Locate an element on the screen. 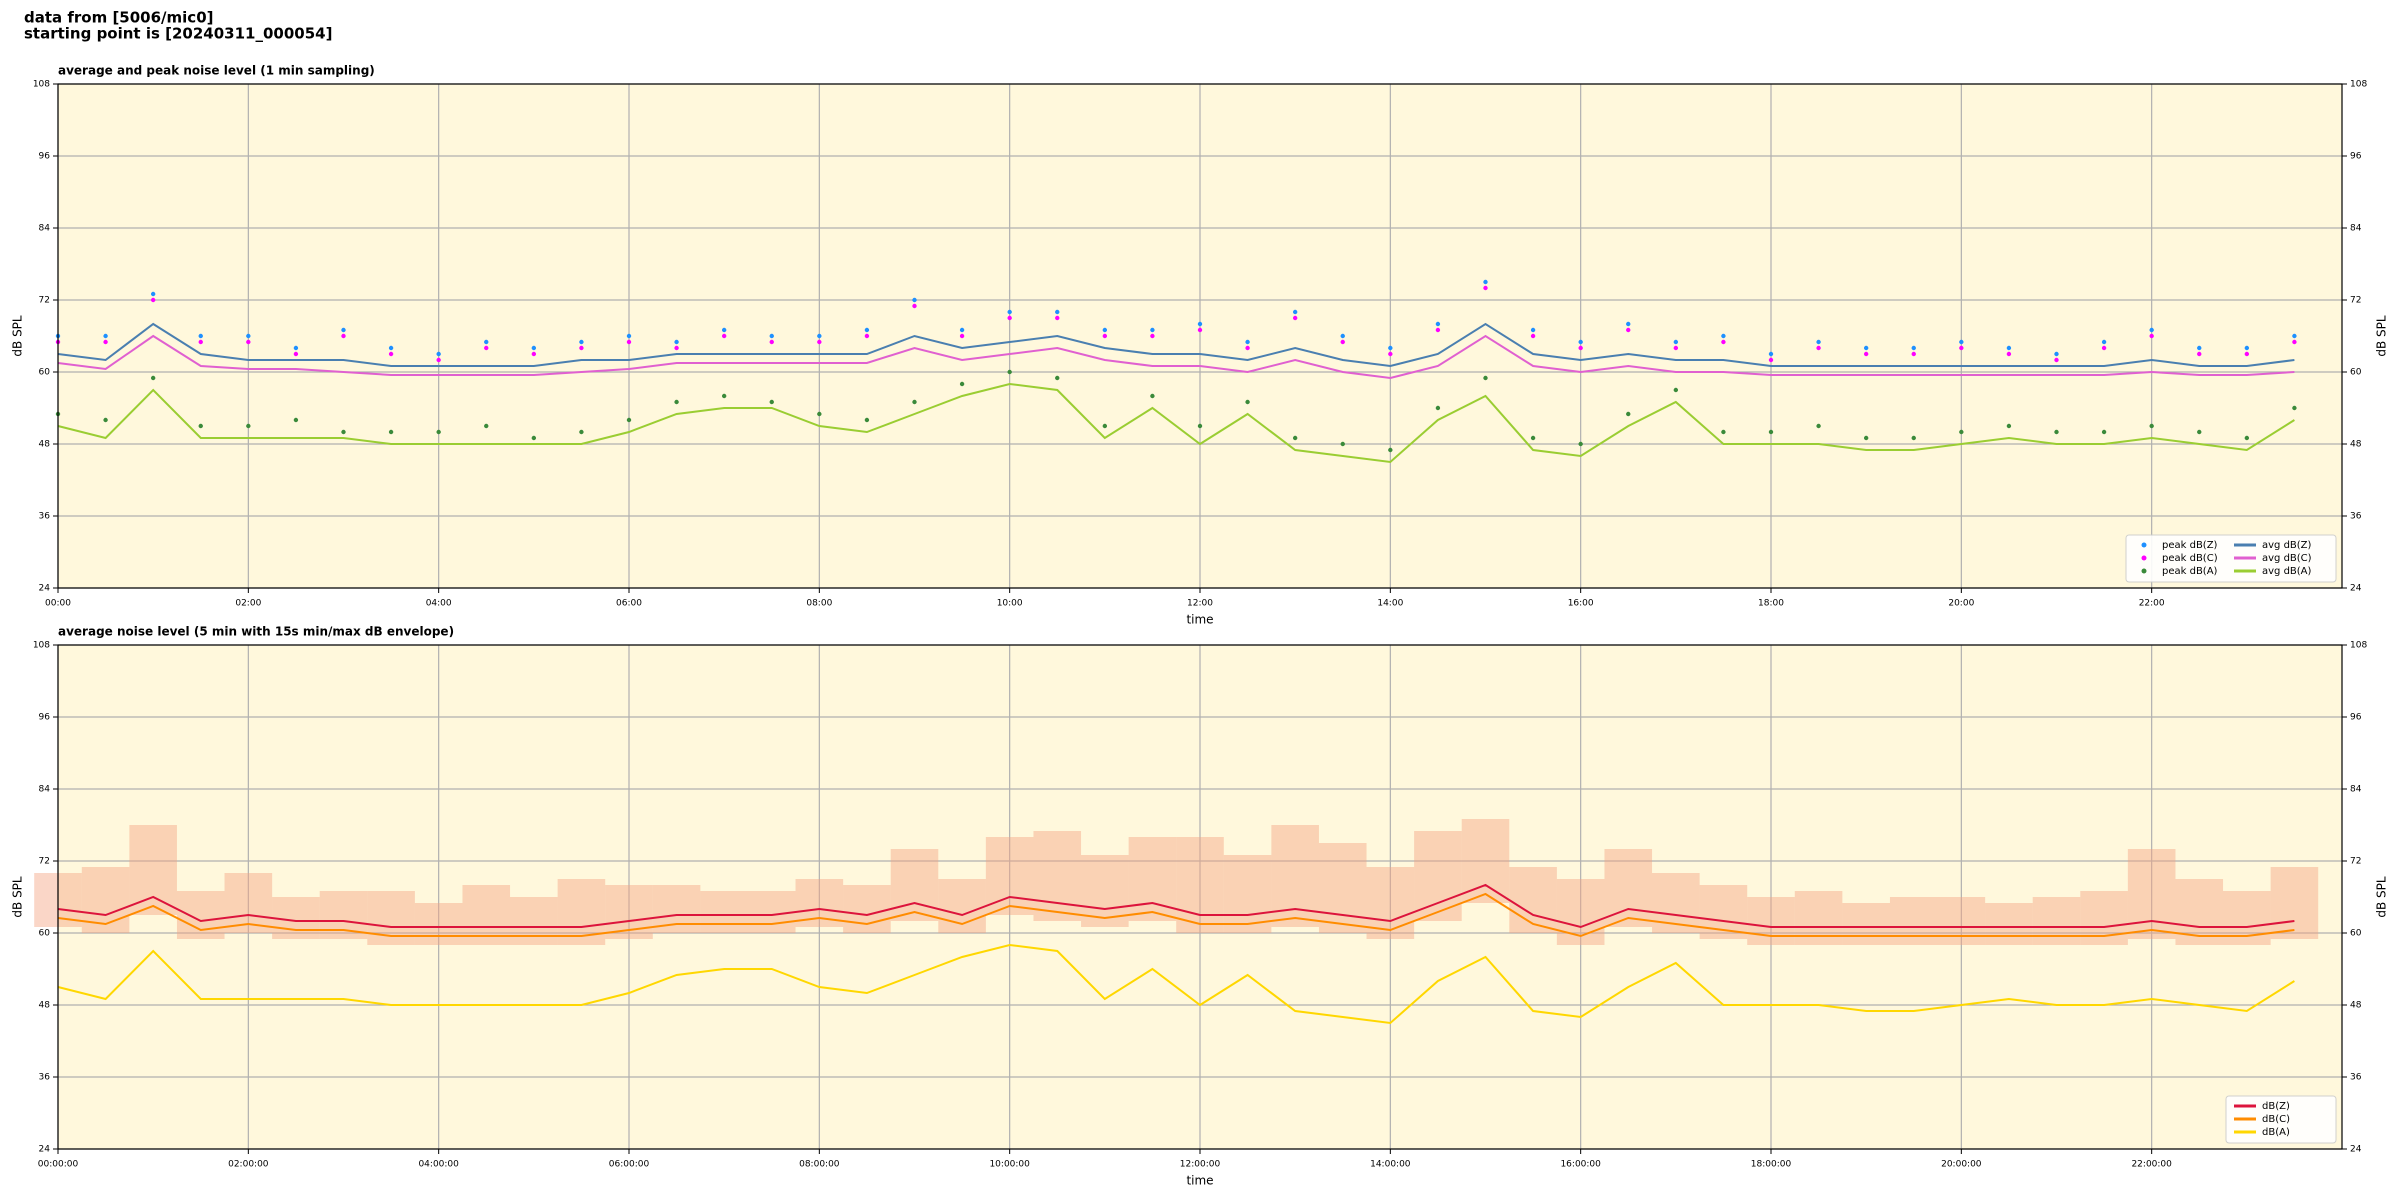  x-tick-label: 12:00 is located at coordinates (1200, 604).